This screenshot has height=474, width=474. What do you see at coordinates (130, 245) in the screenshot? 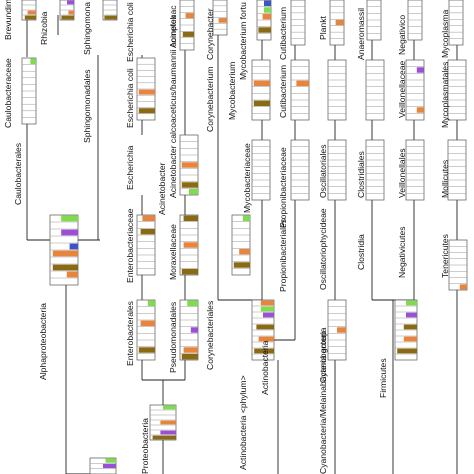
I see `label-enterobacteriaceae: Enterobacteriaceae` at bounding box center [130, 245].